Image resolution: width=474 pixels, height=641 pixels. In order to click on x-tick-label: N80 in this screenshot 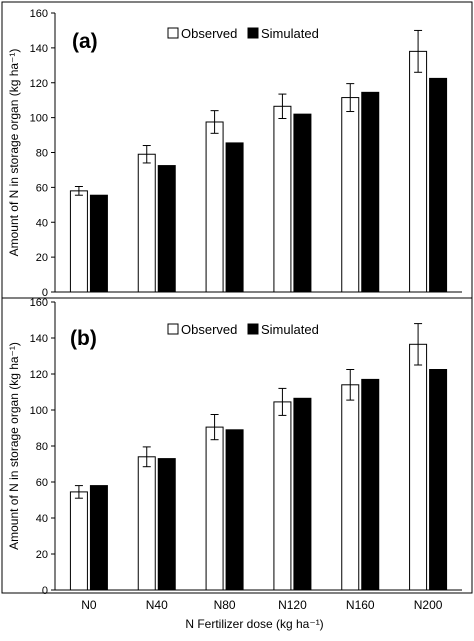, I will do `click(225, 605)`.